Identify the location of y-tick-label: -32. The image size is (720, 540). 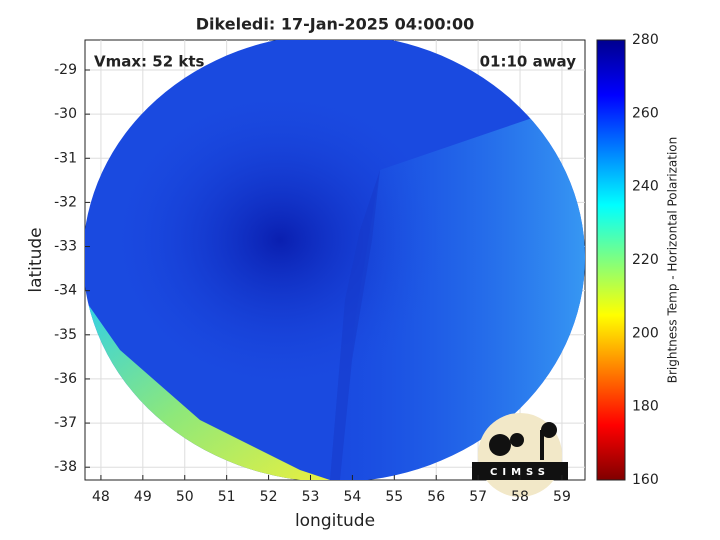
(65, 202).